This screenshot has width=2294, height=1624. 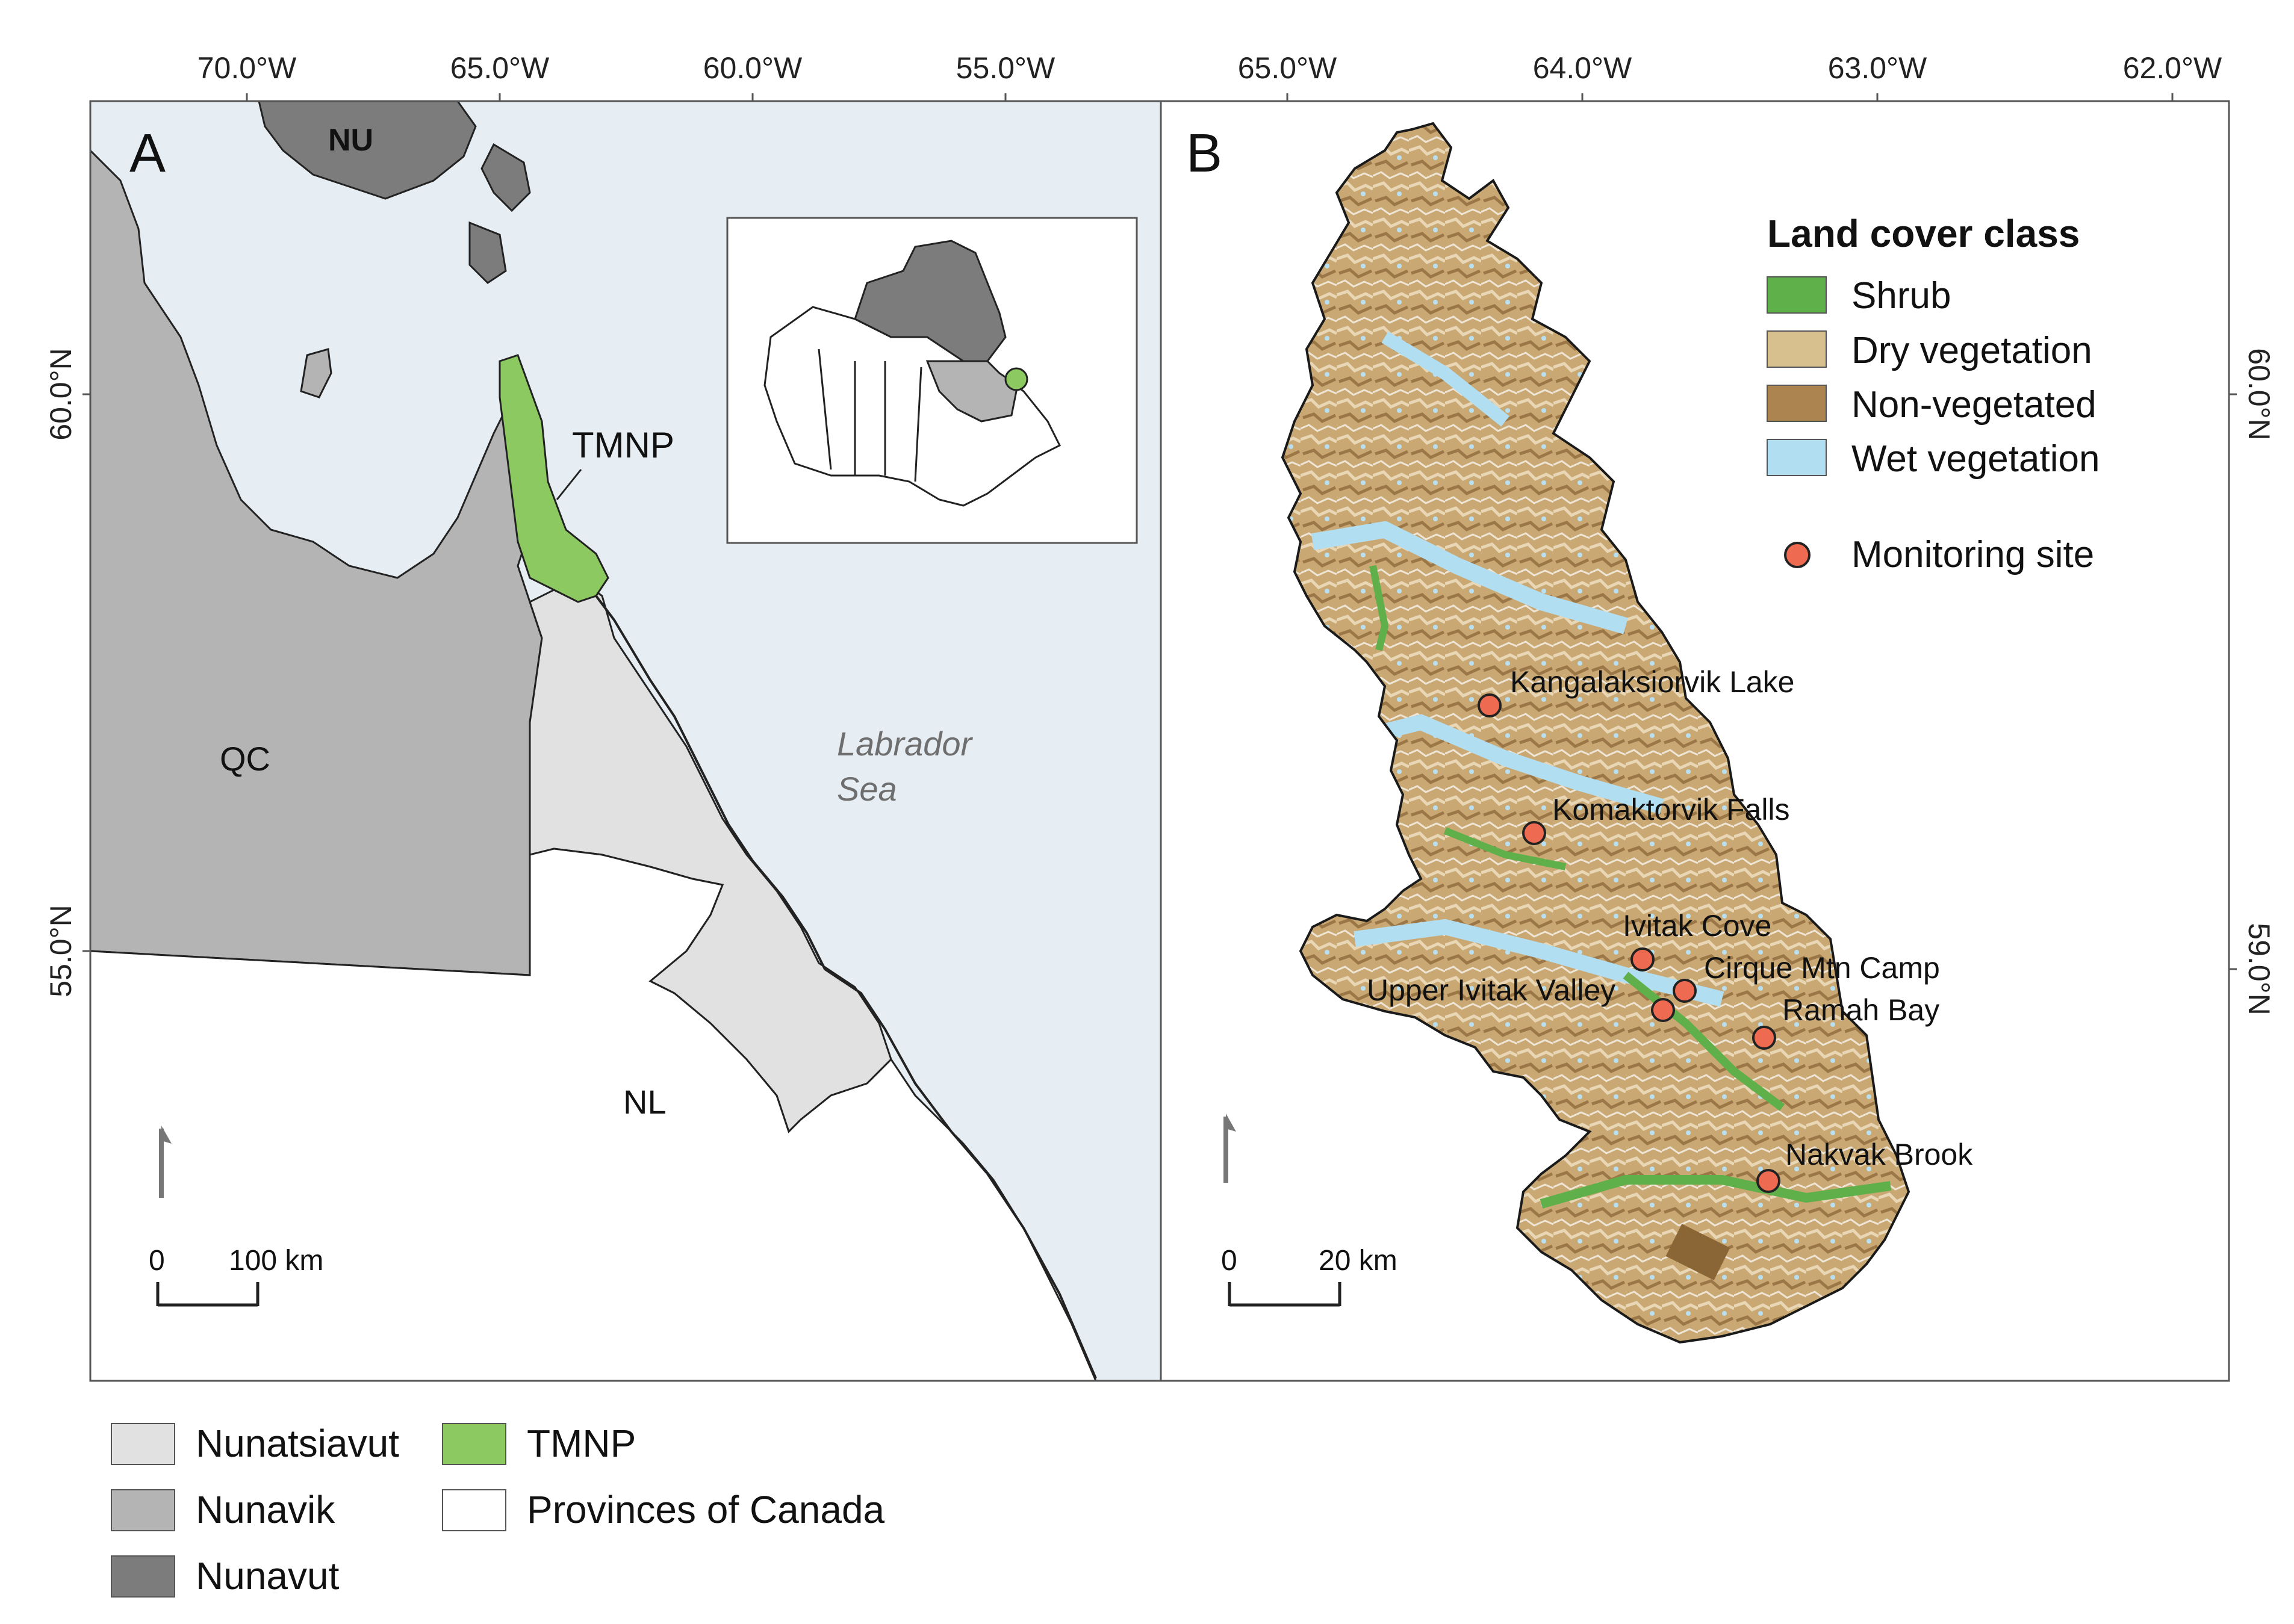 What do you see at coordinates (143, 1444) in the screenshot?
I see `legend-swatch-nunatsiavut` at bounding box center [143, 1444].